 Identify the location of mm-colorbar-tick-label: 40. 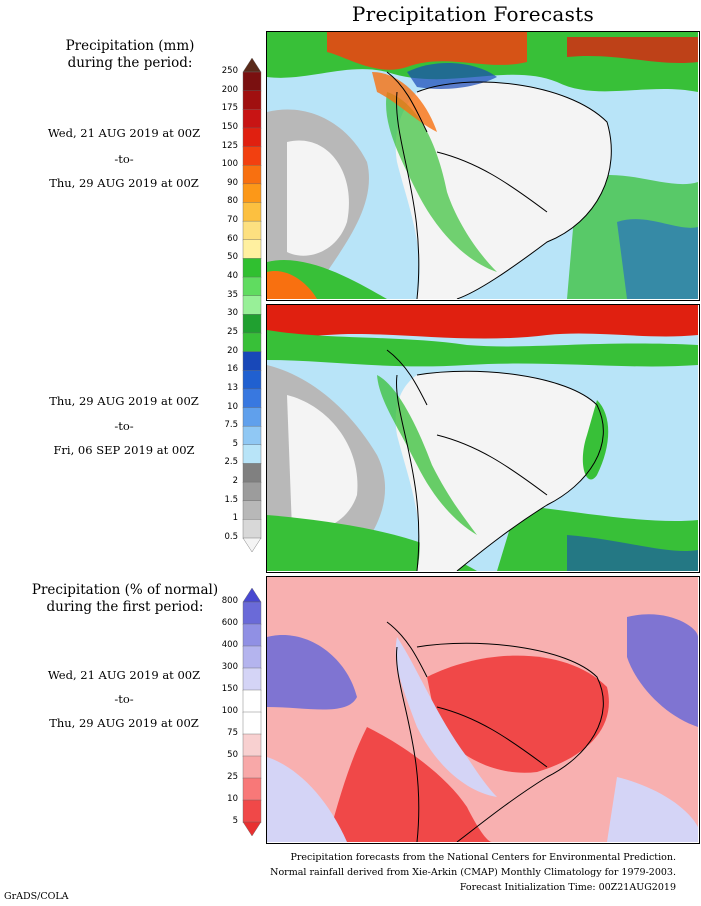
(232, 276).